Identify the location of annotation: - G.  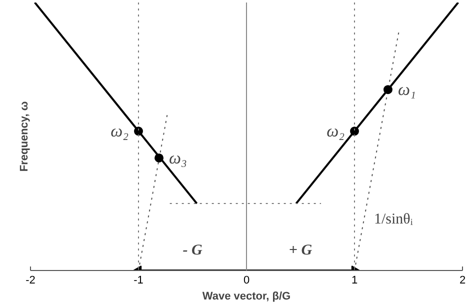
(192, 250).